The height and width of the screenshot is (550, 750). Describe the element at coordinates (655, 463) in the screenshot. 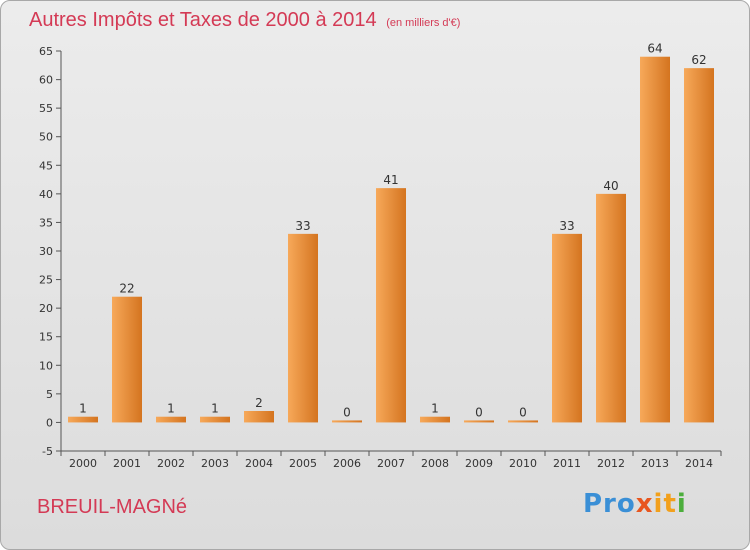

I see `x-tick-label: 2013` at that location.